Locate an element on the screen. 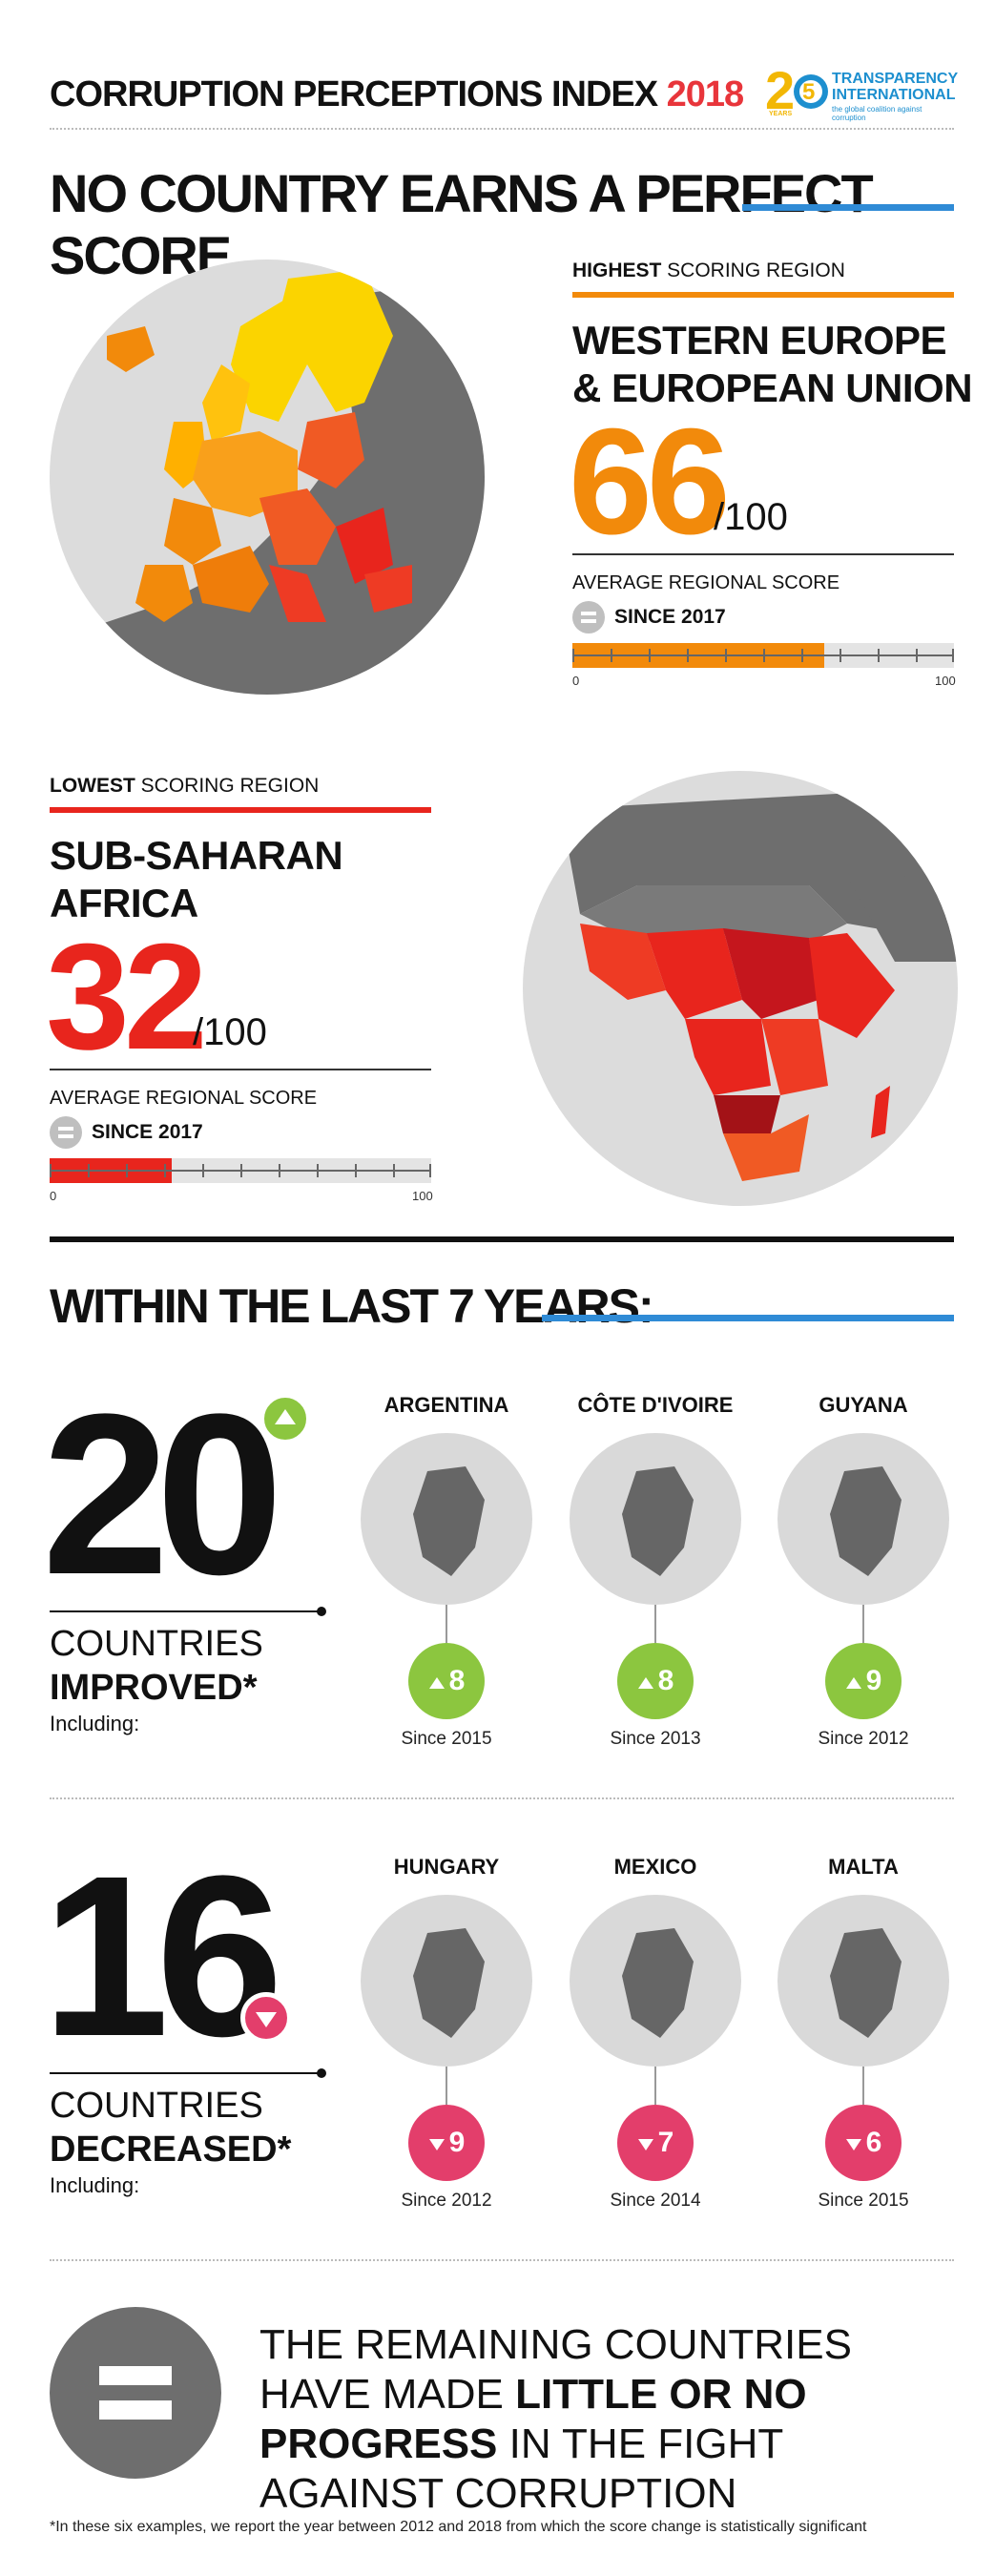 Image resolution: width=995 pixels, height=2576 pixels. svg-text: 2 is located at coordinates (780, 90).